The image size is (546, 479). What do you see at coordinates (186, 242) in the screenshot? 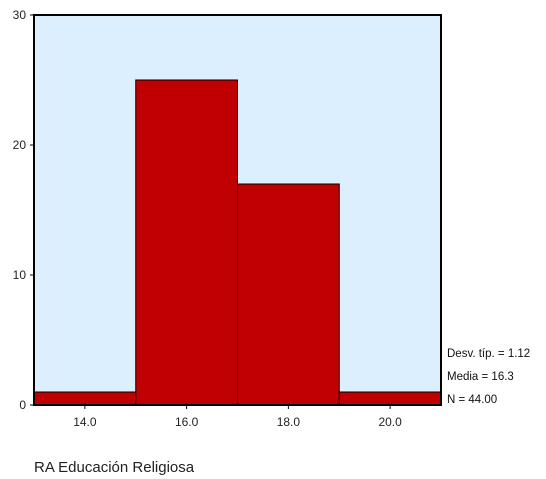
I see `histogram-bar-16.0` at bounding box center [186, 242].